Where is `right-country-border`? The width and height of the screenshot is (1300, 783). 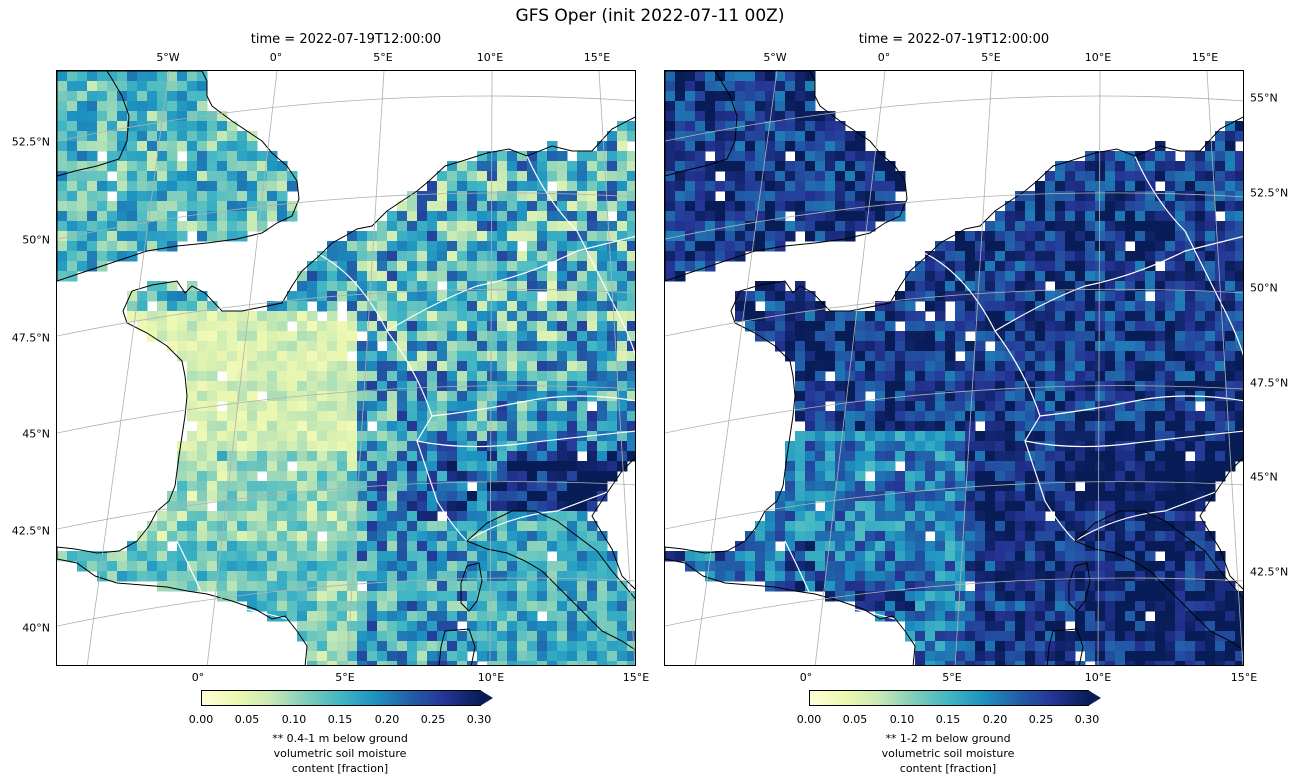 right-country-border is located at coordinates (1158, 511).